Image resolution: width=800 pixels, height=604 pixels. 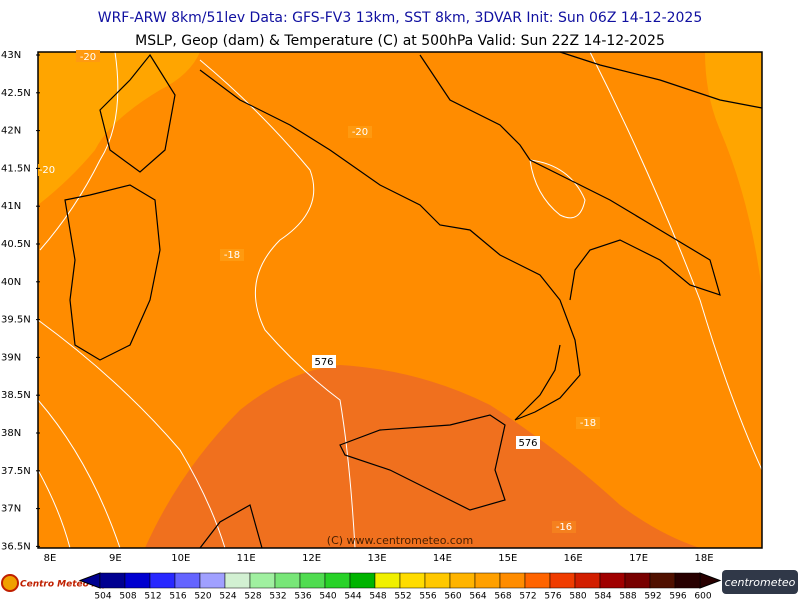 I want to click on colorbar-label: 540, so click(x=327, y=596).